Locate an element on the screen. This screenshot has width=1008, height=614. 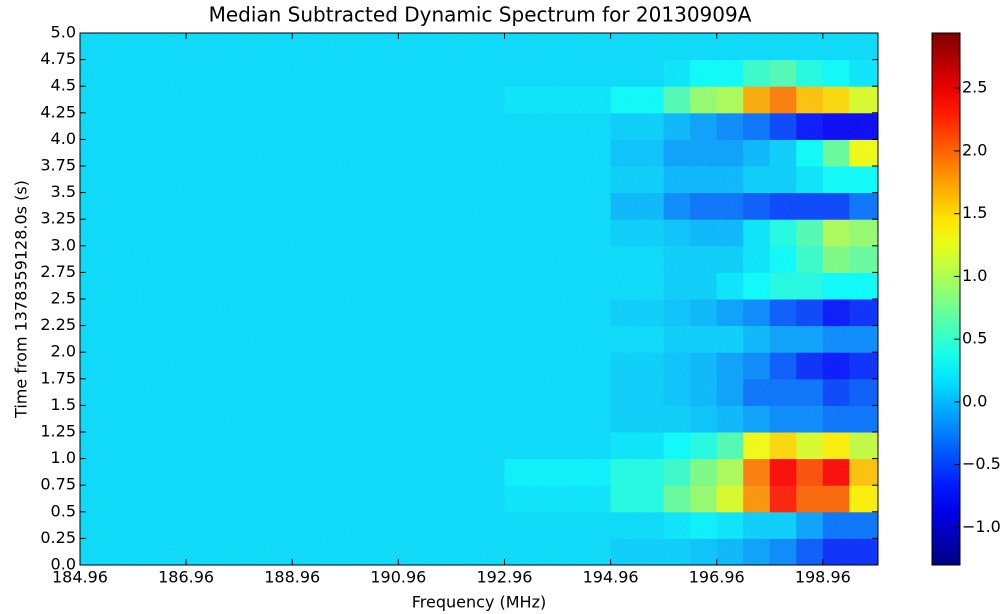
colorbar-tick-label: 1.5 is located at coordinates (974, 212).